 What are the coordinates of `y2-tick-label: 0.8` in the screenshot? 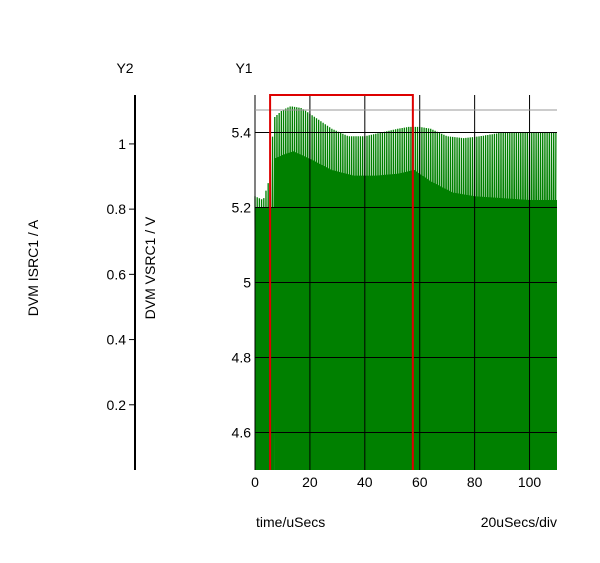 It's located at (117, 209).